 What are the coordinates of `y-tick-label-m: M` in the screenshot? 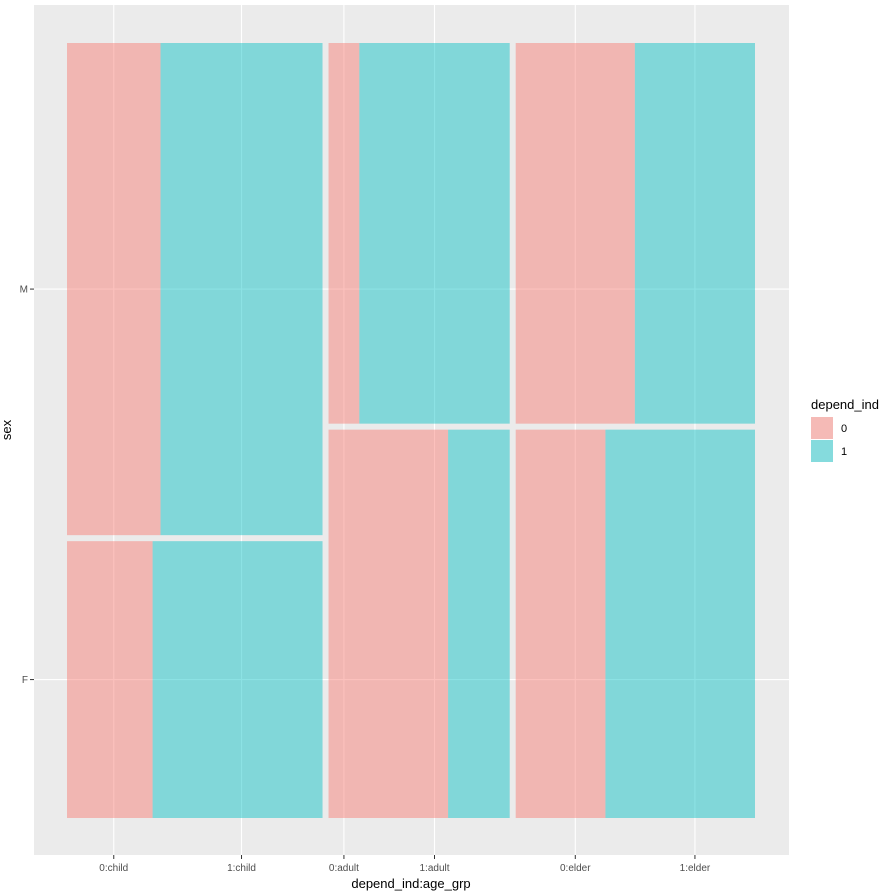 It's located at (24, 290).